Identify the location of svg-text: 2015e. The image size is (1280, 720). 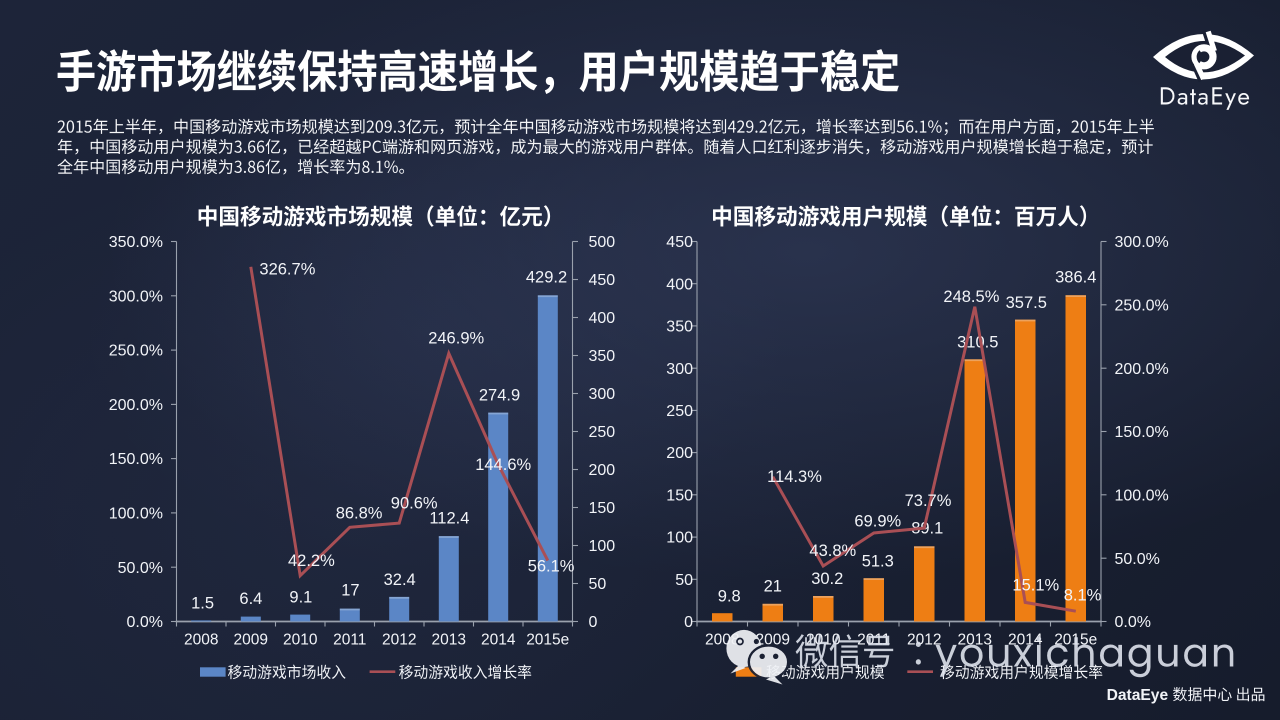
(547, 640).